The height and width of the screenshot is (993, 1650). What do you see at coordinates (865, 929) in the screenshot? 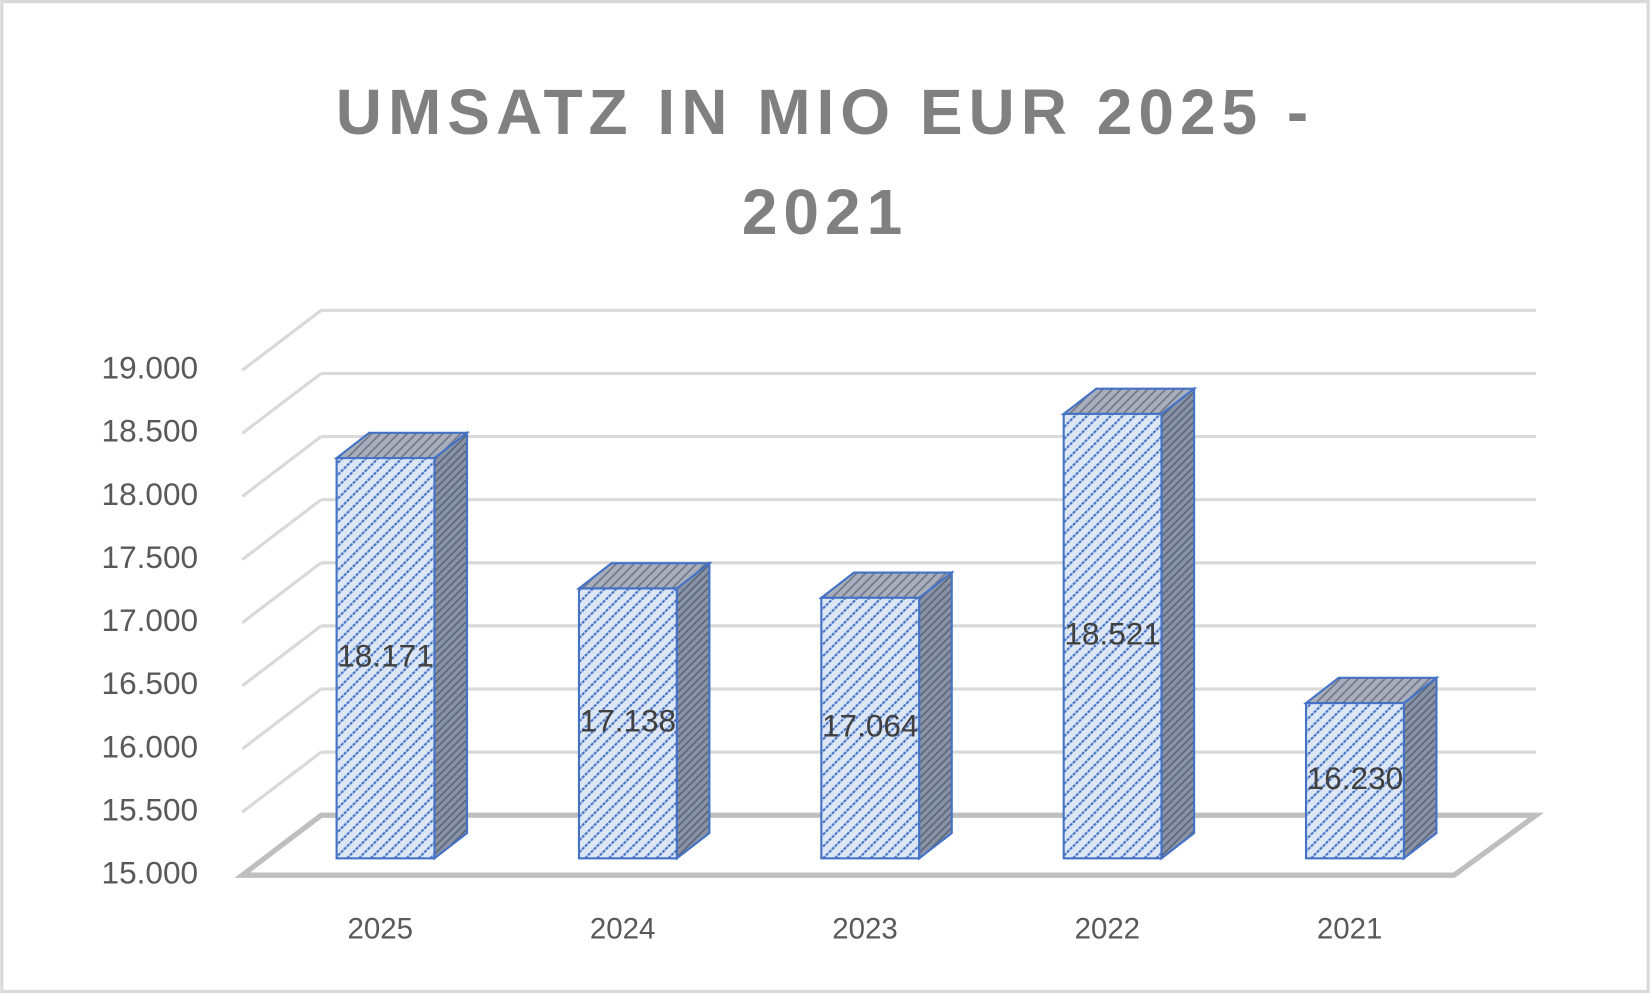
I see `x-tick-label: 2023` at bounding box center [865, 929].